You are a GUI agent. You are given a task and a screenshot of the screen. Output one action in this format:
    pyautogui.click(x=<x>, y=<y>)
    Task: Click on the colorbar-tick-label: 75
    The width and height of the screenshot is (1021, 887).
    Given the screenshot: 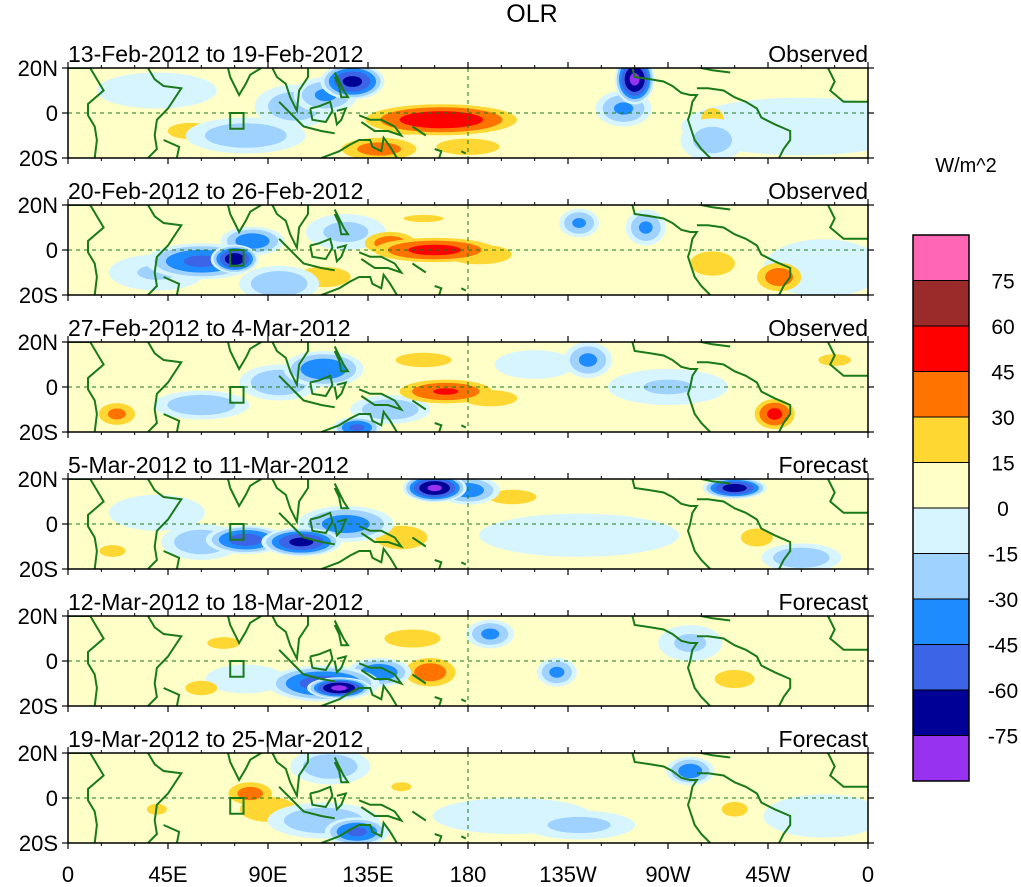 What is the action you would take?
    pyautogui.click(x=1002, y=282)
    